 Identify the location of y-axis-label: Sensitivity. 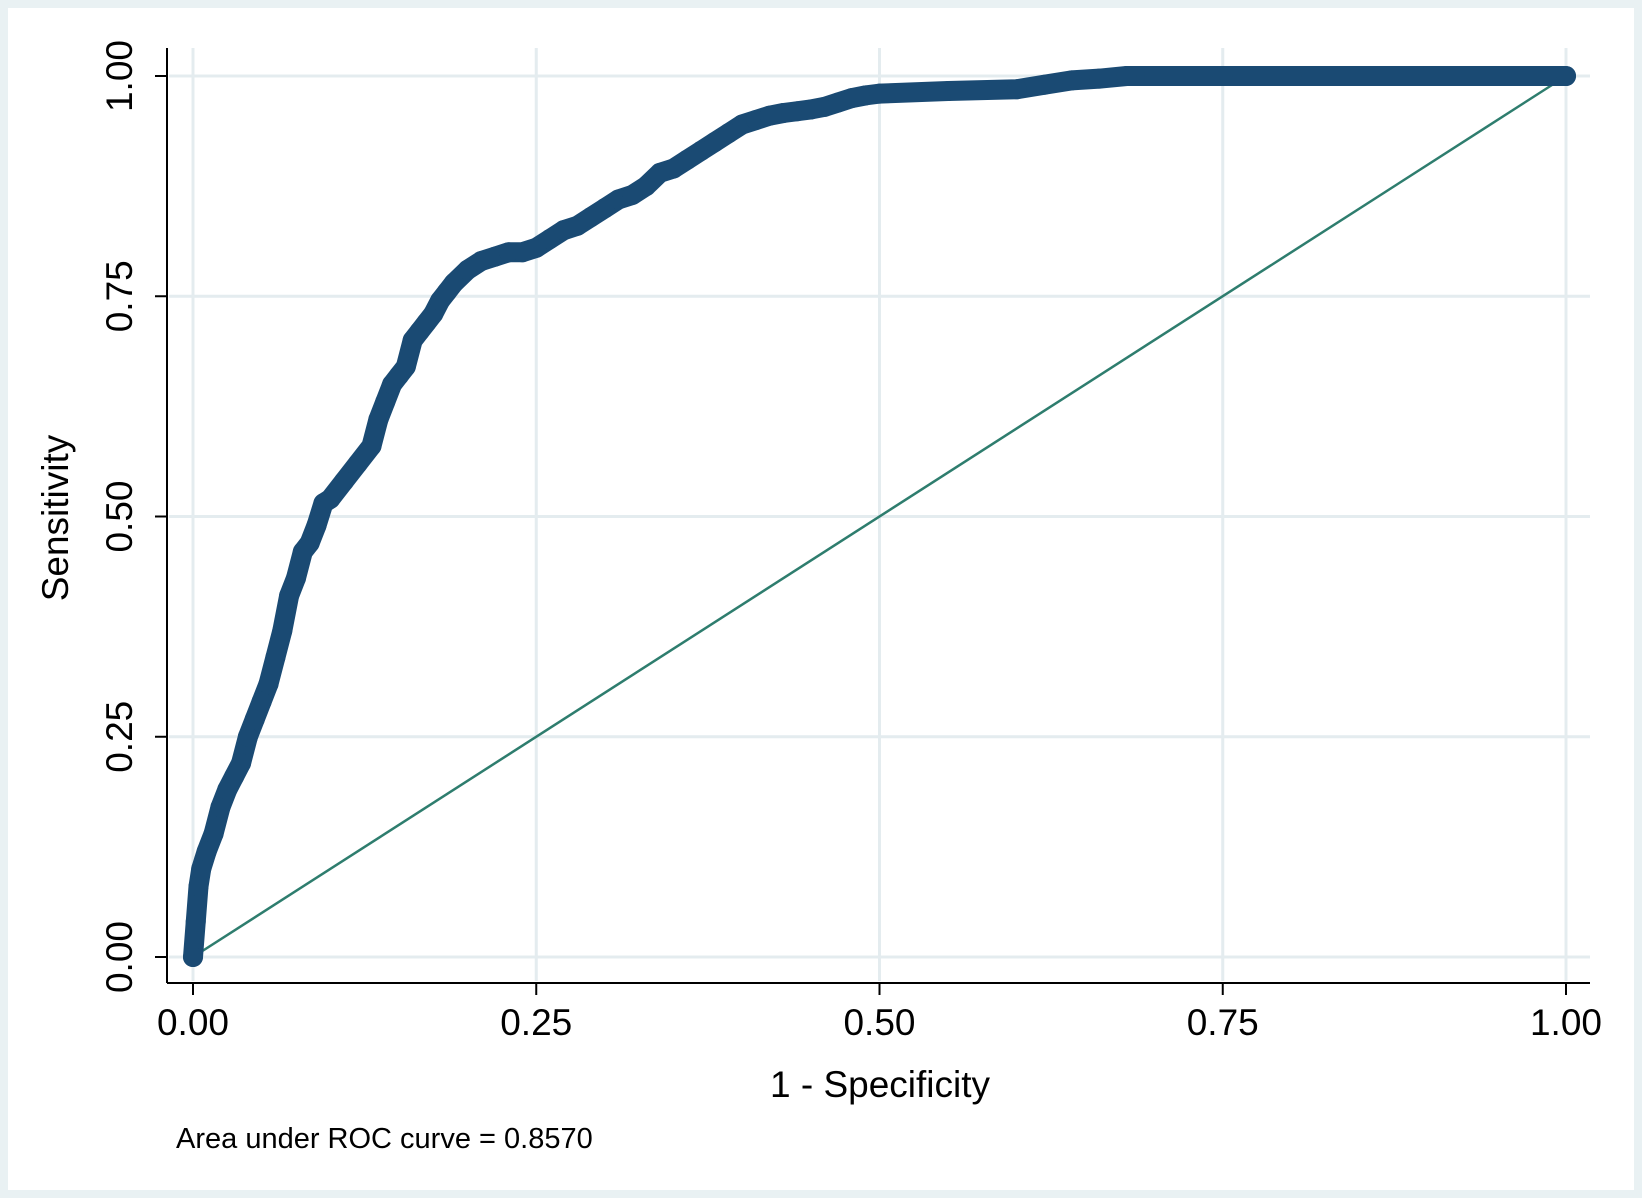
(55, 517).